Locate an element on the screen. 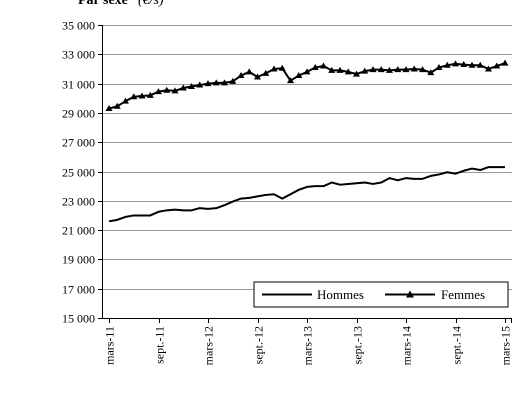  chart-title: Par sexe (€/s) is located at coordinates (121, 4).